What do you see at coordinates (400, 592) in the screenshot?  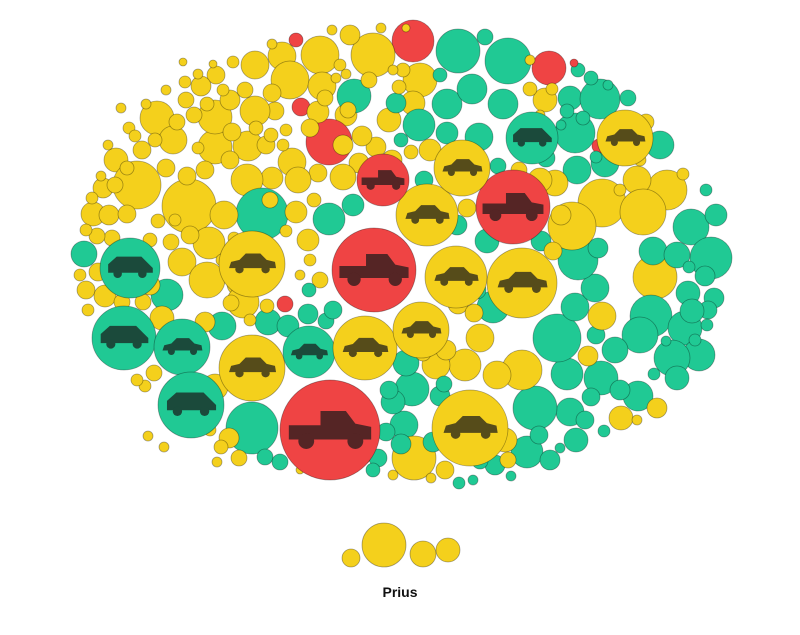 I see `prius-label: Prius` at bounding box center [400, 592].